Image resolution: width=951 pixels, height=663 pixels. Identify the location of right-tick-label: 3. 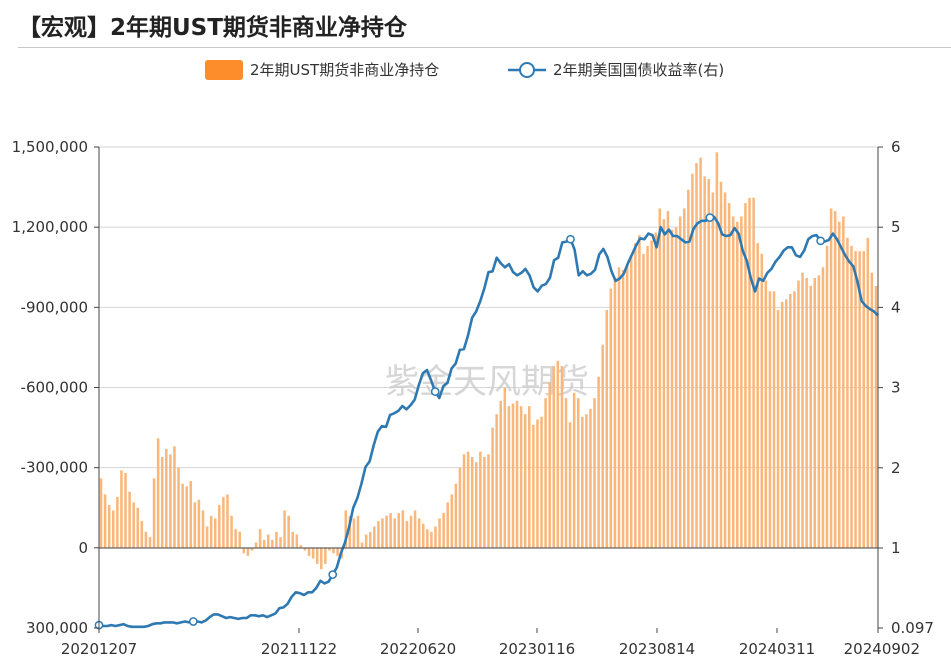
(896, 388).